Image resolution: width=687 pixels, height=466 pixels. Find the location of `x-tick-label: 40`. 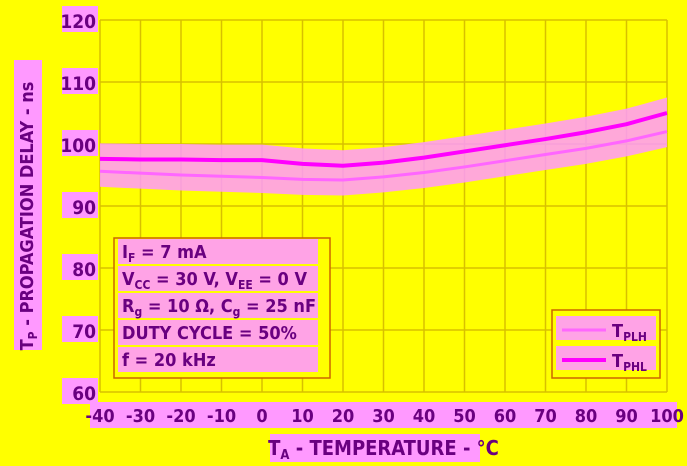

x-tick-label: 40 is located at coordinates (424, 416).